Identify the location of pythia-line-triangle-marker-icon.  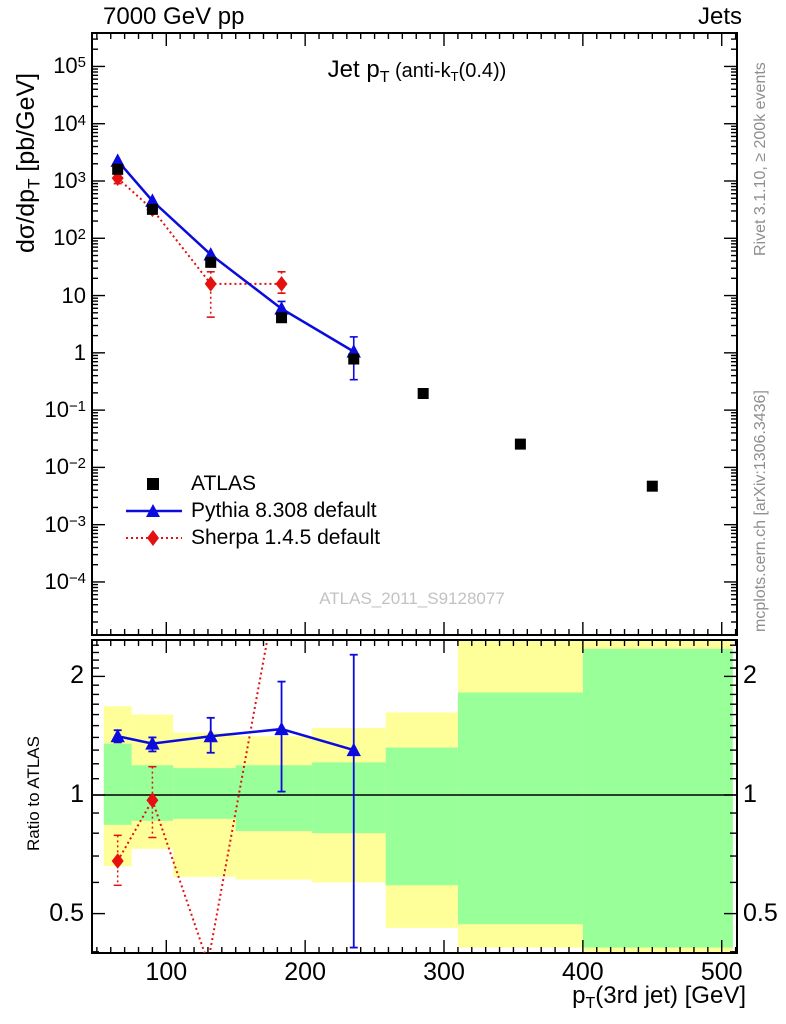
(154, 510).